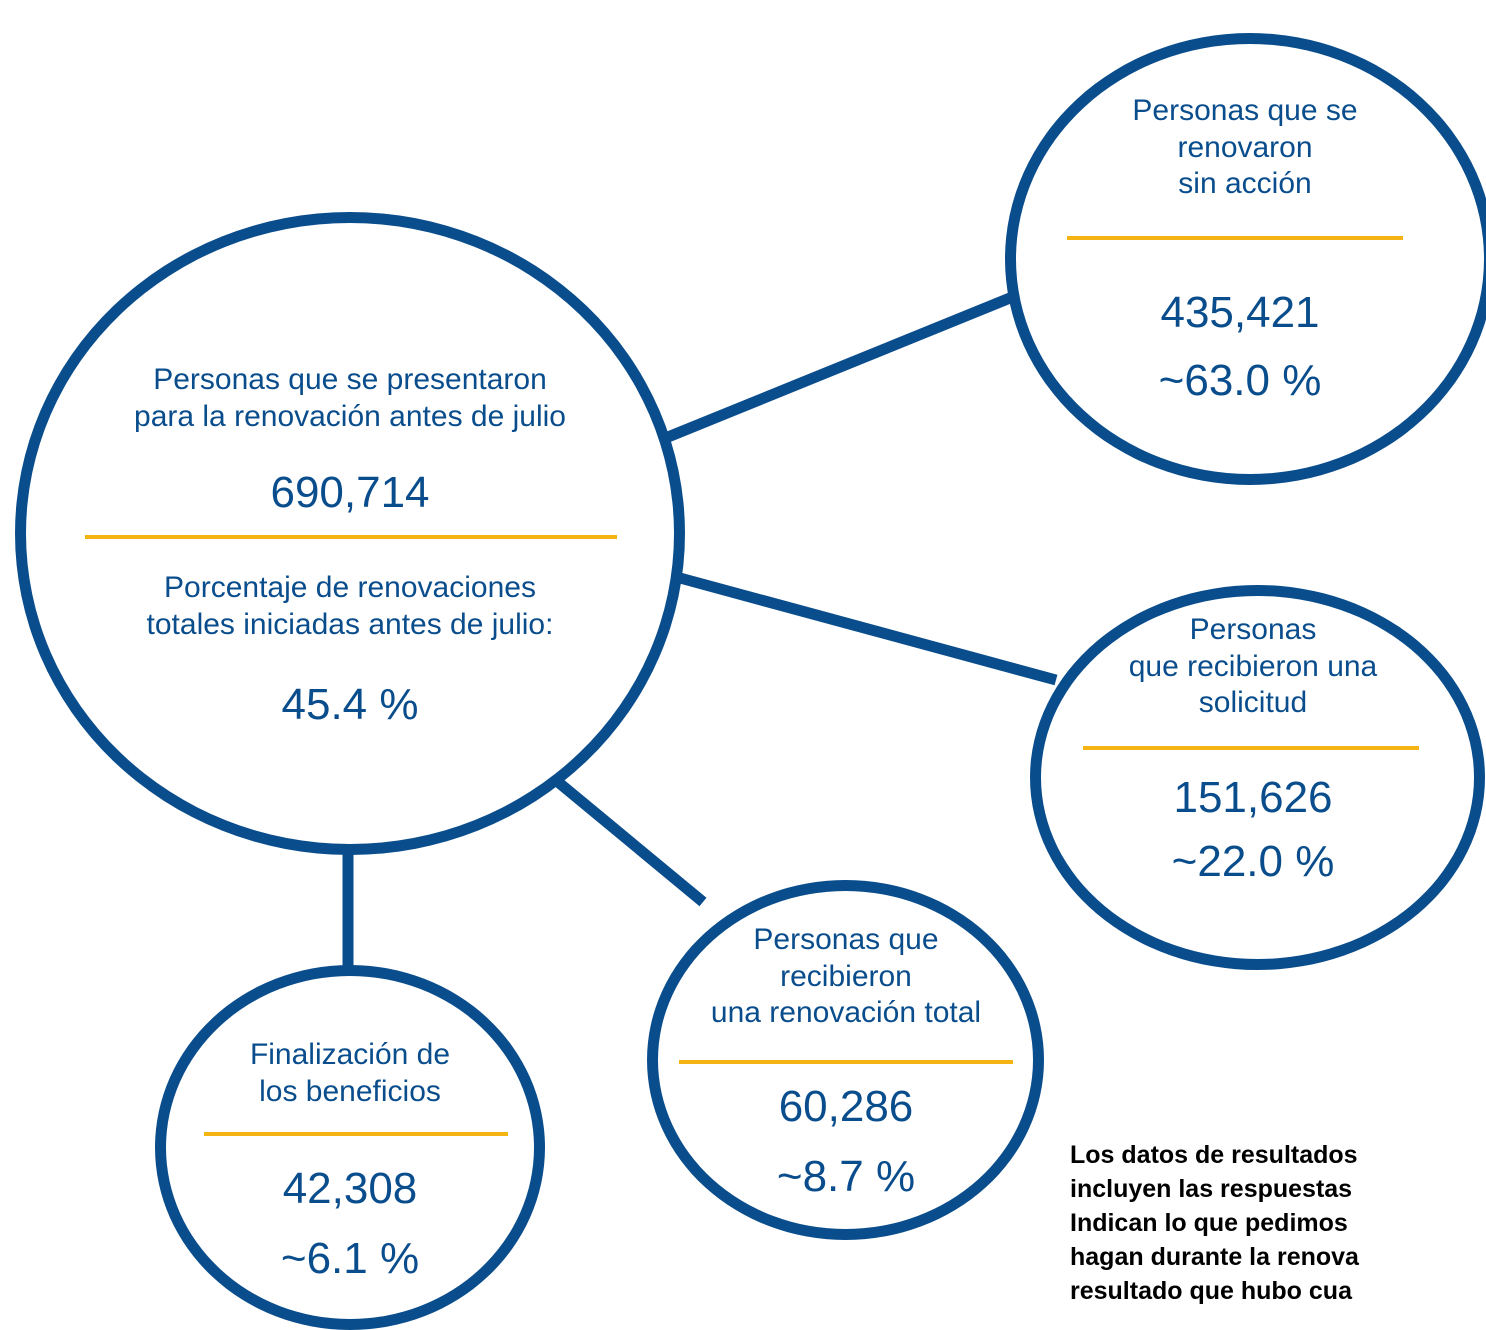 The height and width of the screenshot is (1330, 1486). Describe the element at coordinates (1209, 1223) in the screenshot. I see `note-line: Indican lo que pedimos` at that location.